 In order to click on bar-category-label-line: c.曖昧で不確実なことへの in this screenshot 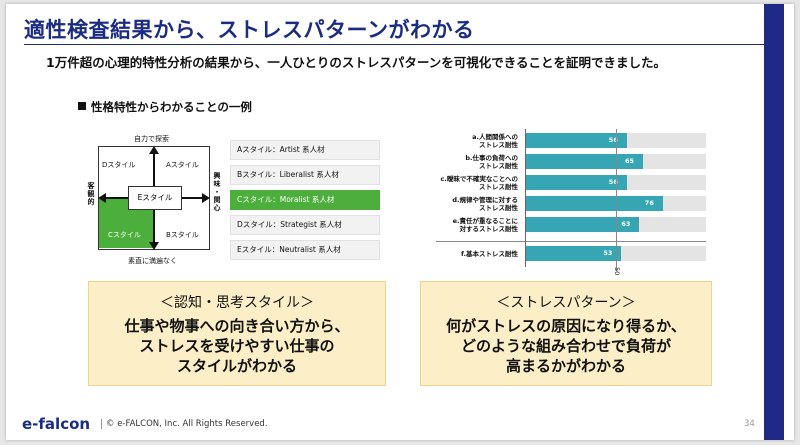, I will do `click(479, 179)`.